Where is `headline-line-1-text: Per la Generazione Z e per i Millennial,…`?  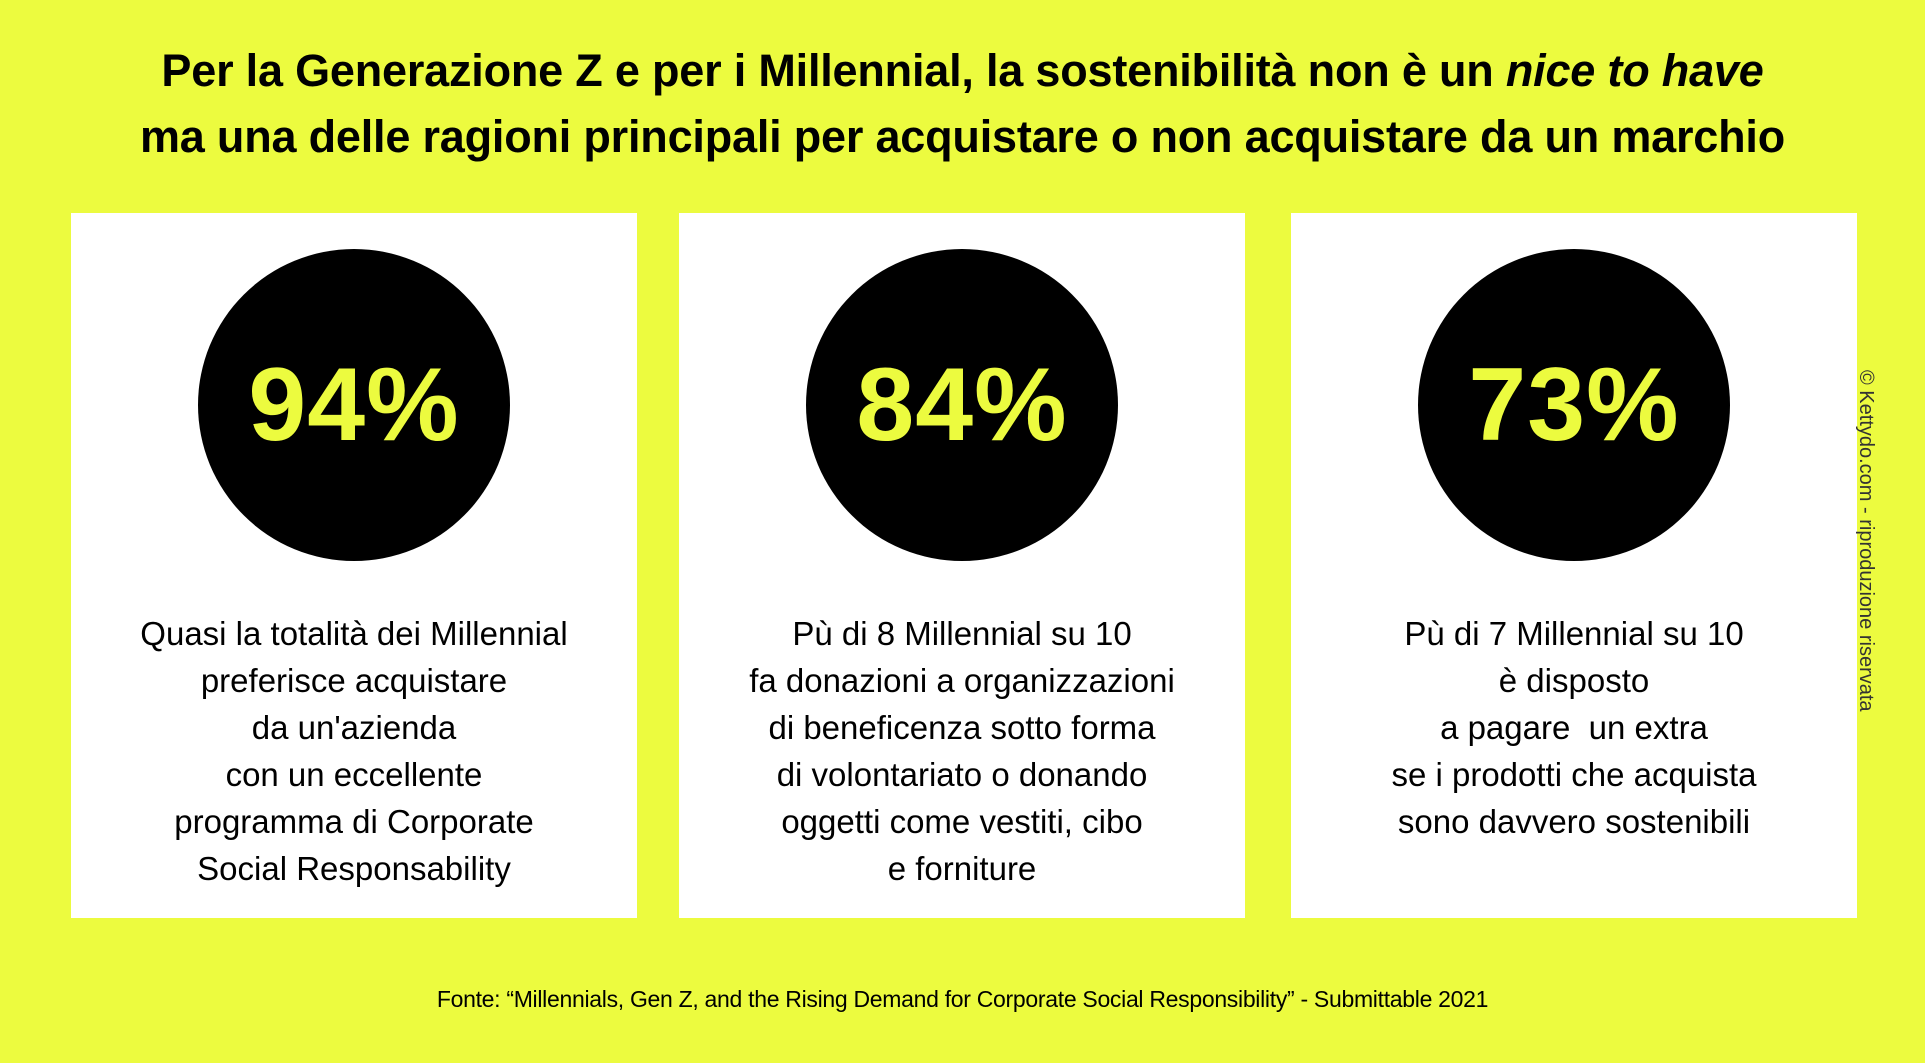
headline-line-1-text: Per la Generazione Z e per i Millennial,… is located at coordinates (833, 70).